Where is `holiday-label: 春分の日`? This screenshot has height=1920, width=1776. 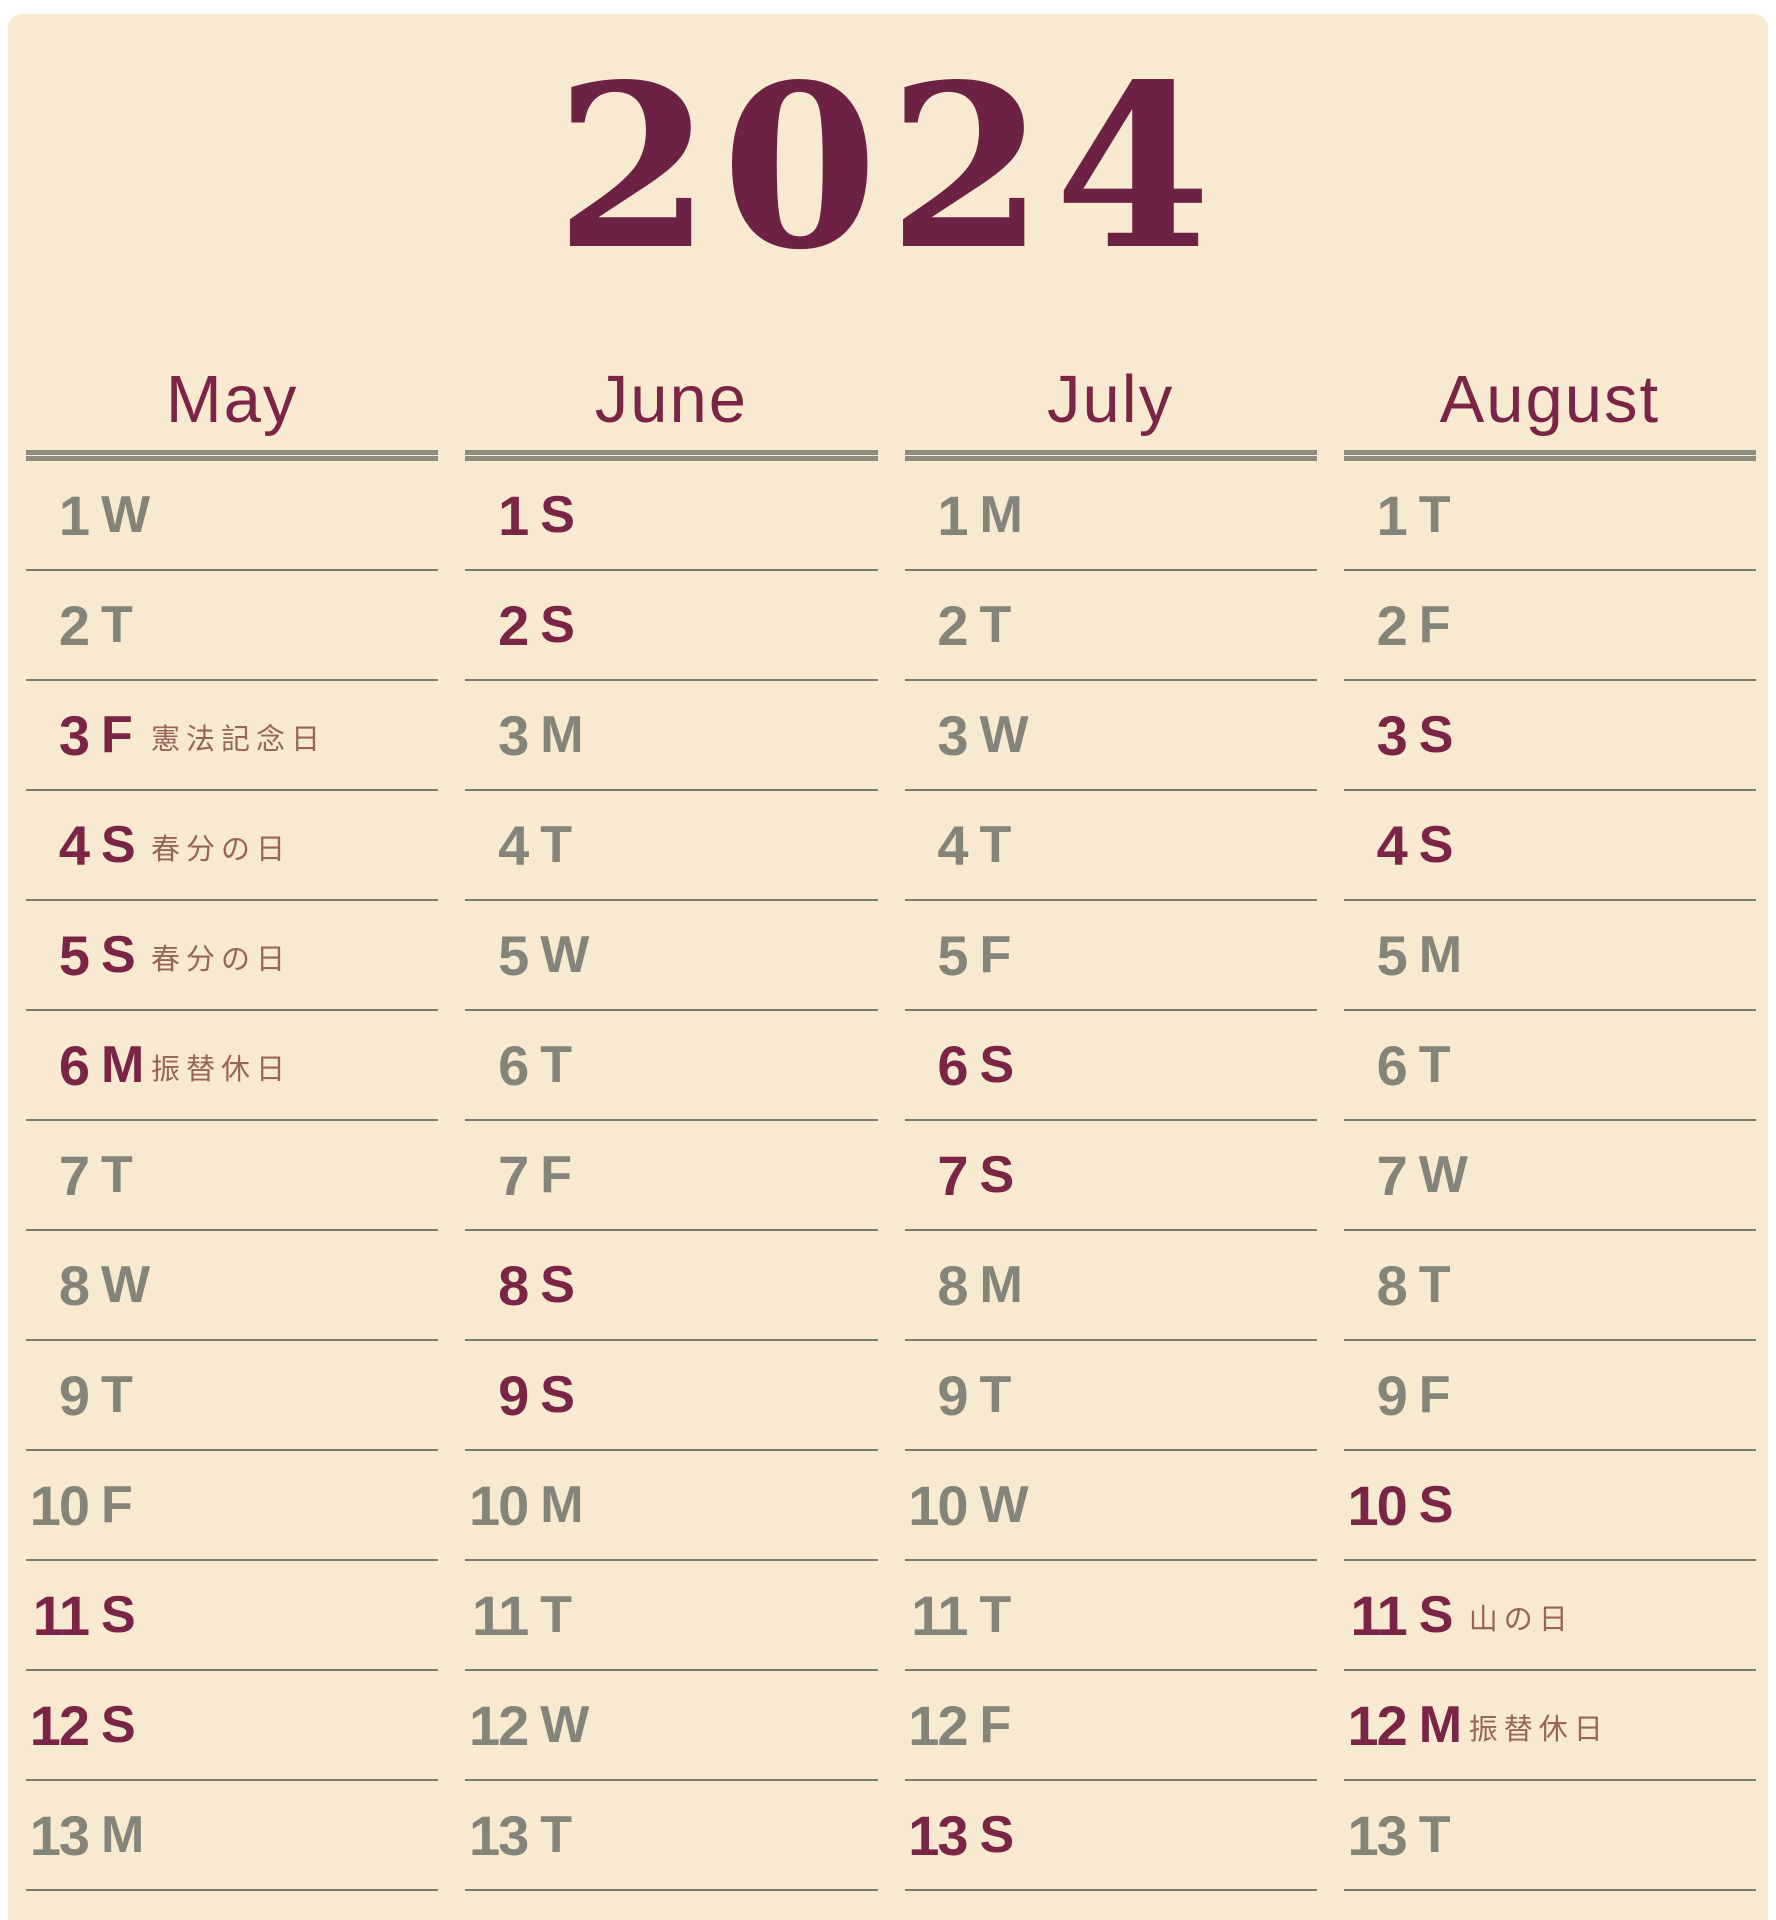
holiday-label: 春分の日 is located at coordinates (221, 850).